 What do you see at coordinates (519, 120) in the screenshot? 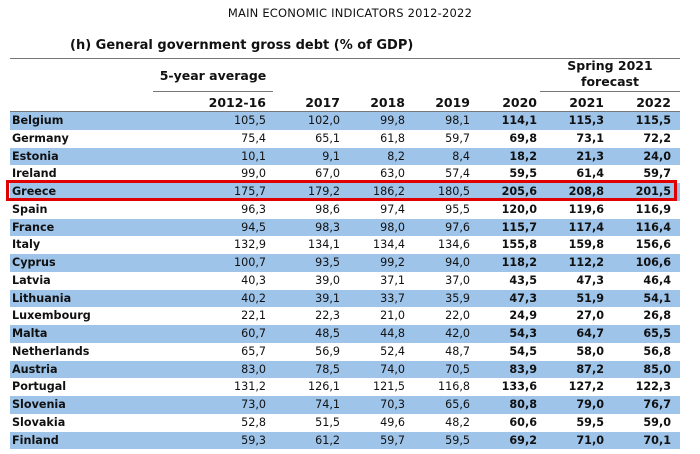
I see `debt-value: 114,1` at bounding box center [519, 120].